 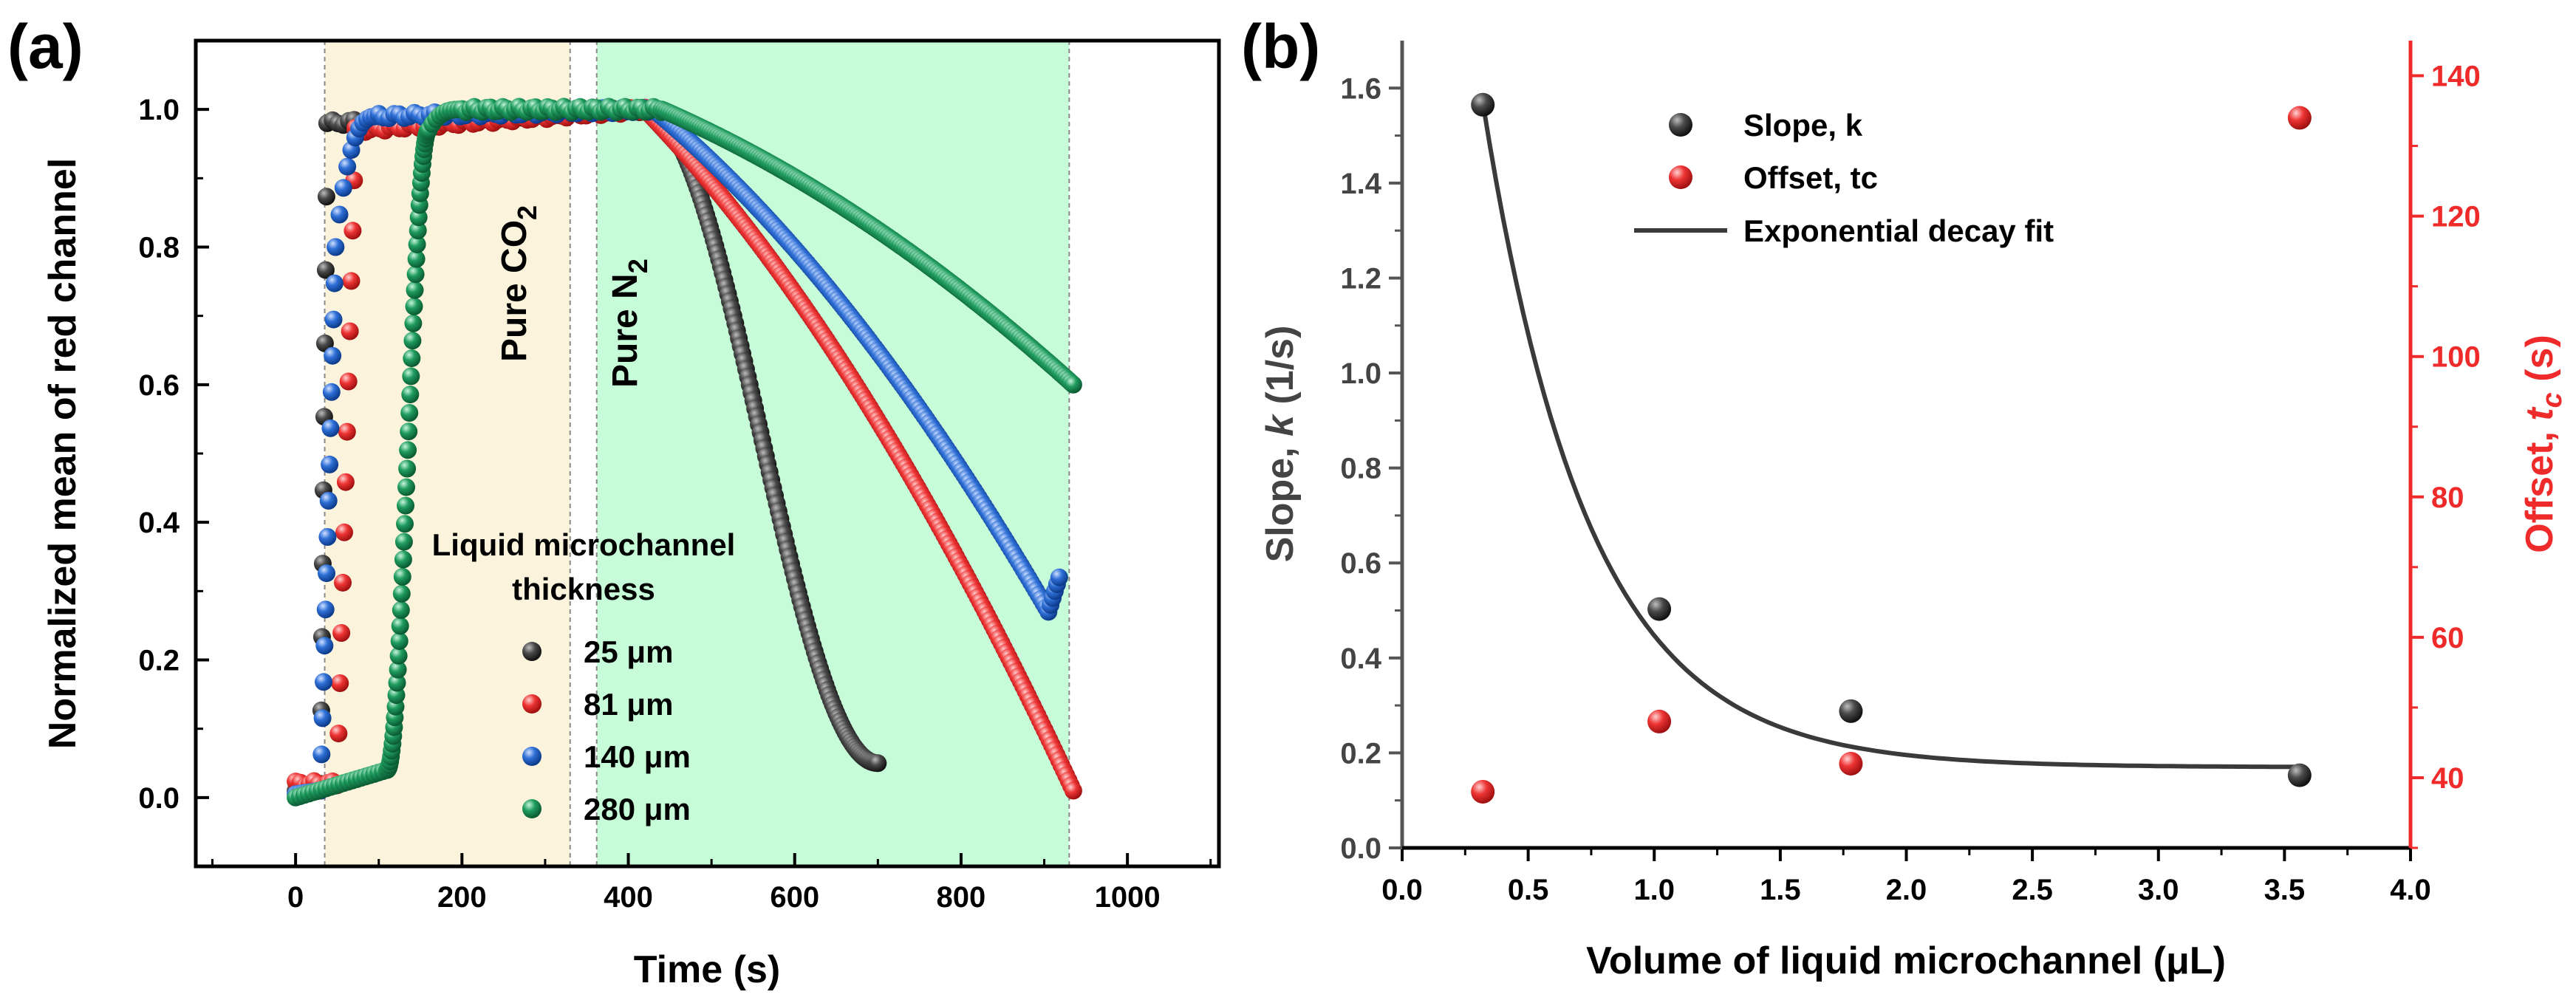 I want to click on x-tick-label: 1.0, so click(x=1654, y=890).